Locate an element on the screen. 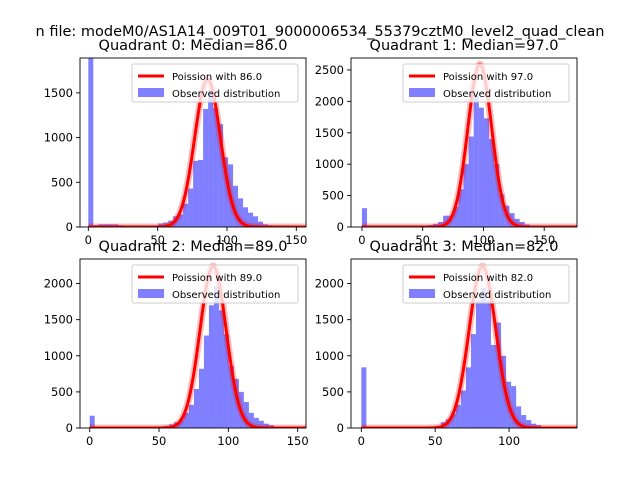  legend: Poission with 82.0 Observed distribution is located at coordinates (486, 284).